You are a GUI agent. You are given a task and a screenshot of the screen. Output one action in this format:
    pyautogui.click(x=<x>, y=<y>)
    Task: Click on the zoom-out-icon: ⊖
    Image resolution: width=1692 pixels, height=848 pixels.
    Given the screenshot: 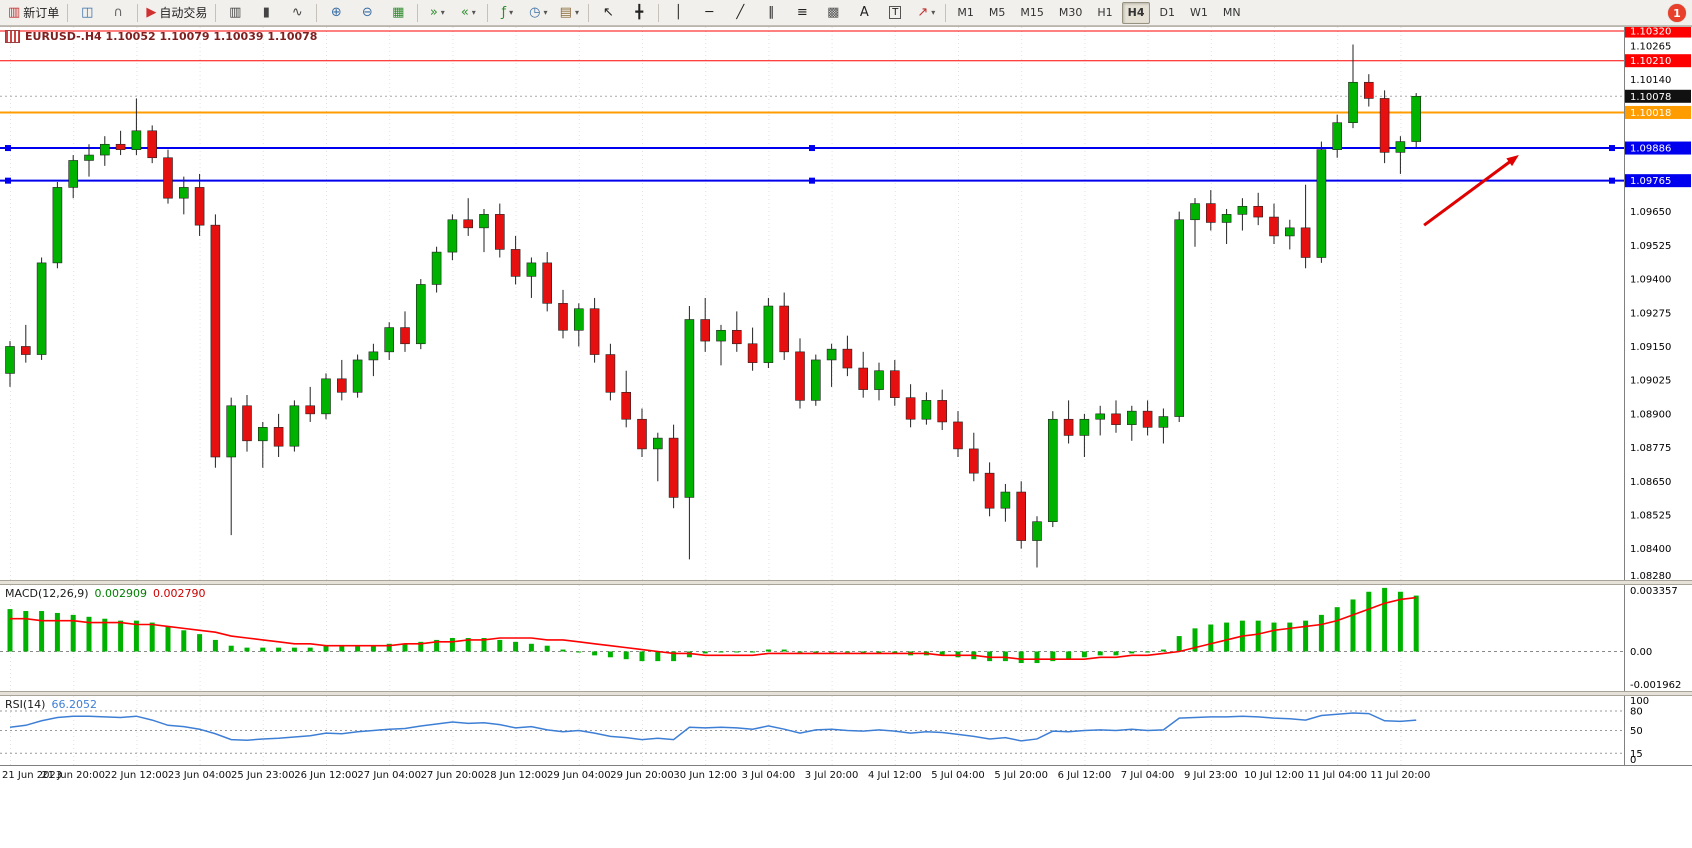 What is the action you would take?
    pyautogui.click(x=367, y=12)
    